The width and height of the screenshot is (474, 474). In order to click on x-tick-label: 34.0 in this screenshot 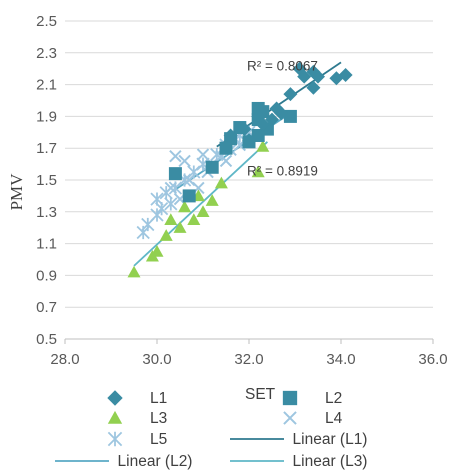, I will do `click(340, 359)`.